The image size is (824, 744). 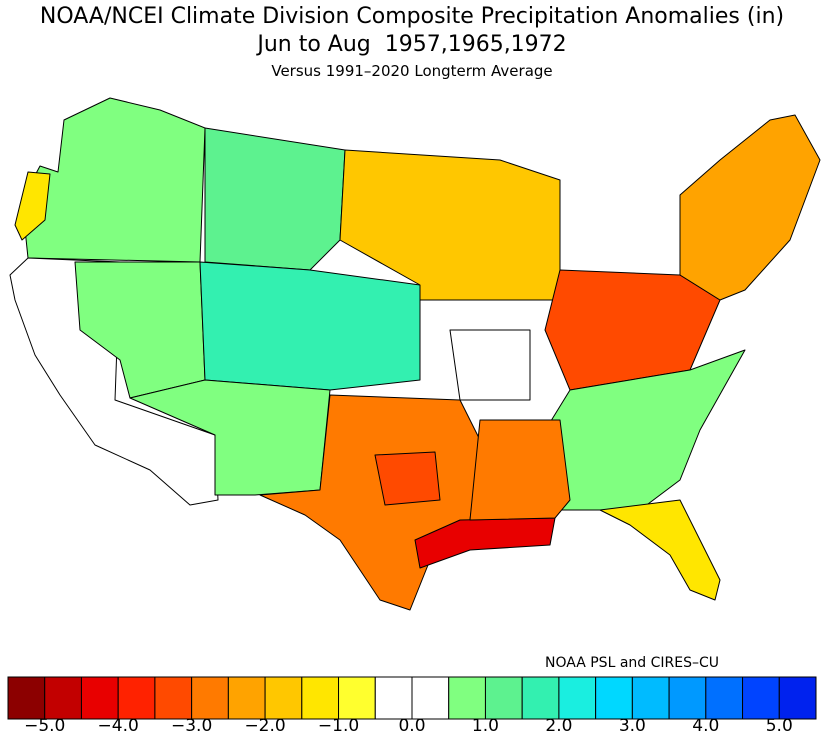 What do you see at coordinates (45, 726) in the screenshot?
I see `scale-tick-label: −5.0` at bounding box center [45, 726].